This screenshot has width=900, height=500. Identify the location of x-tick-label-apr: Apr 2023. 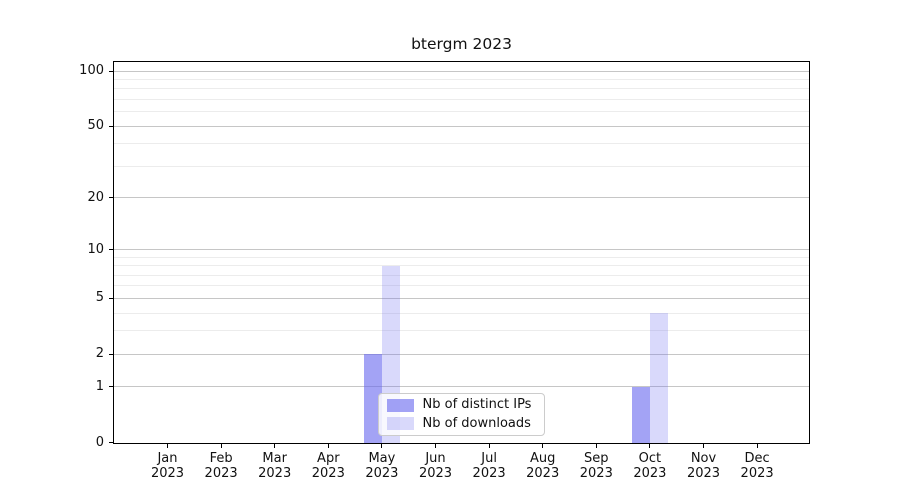
(328, 466).